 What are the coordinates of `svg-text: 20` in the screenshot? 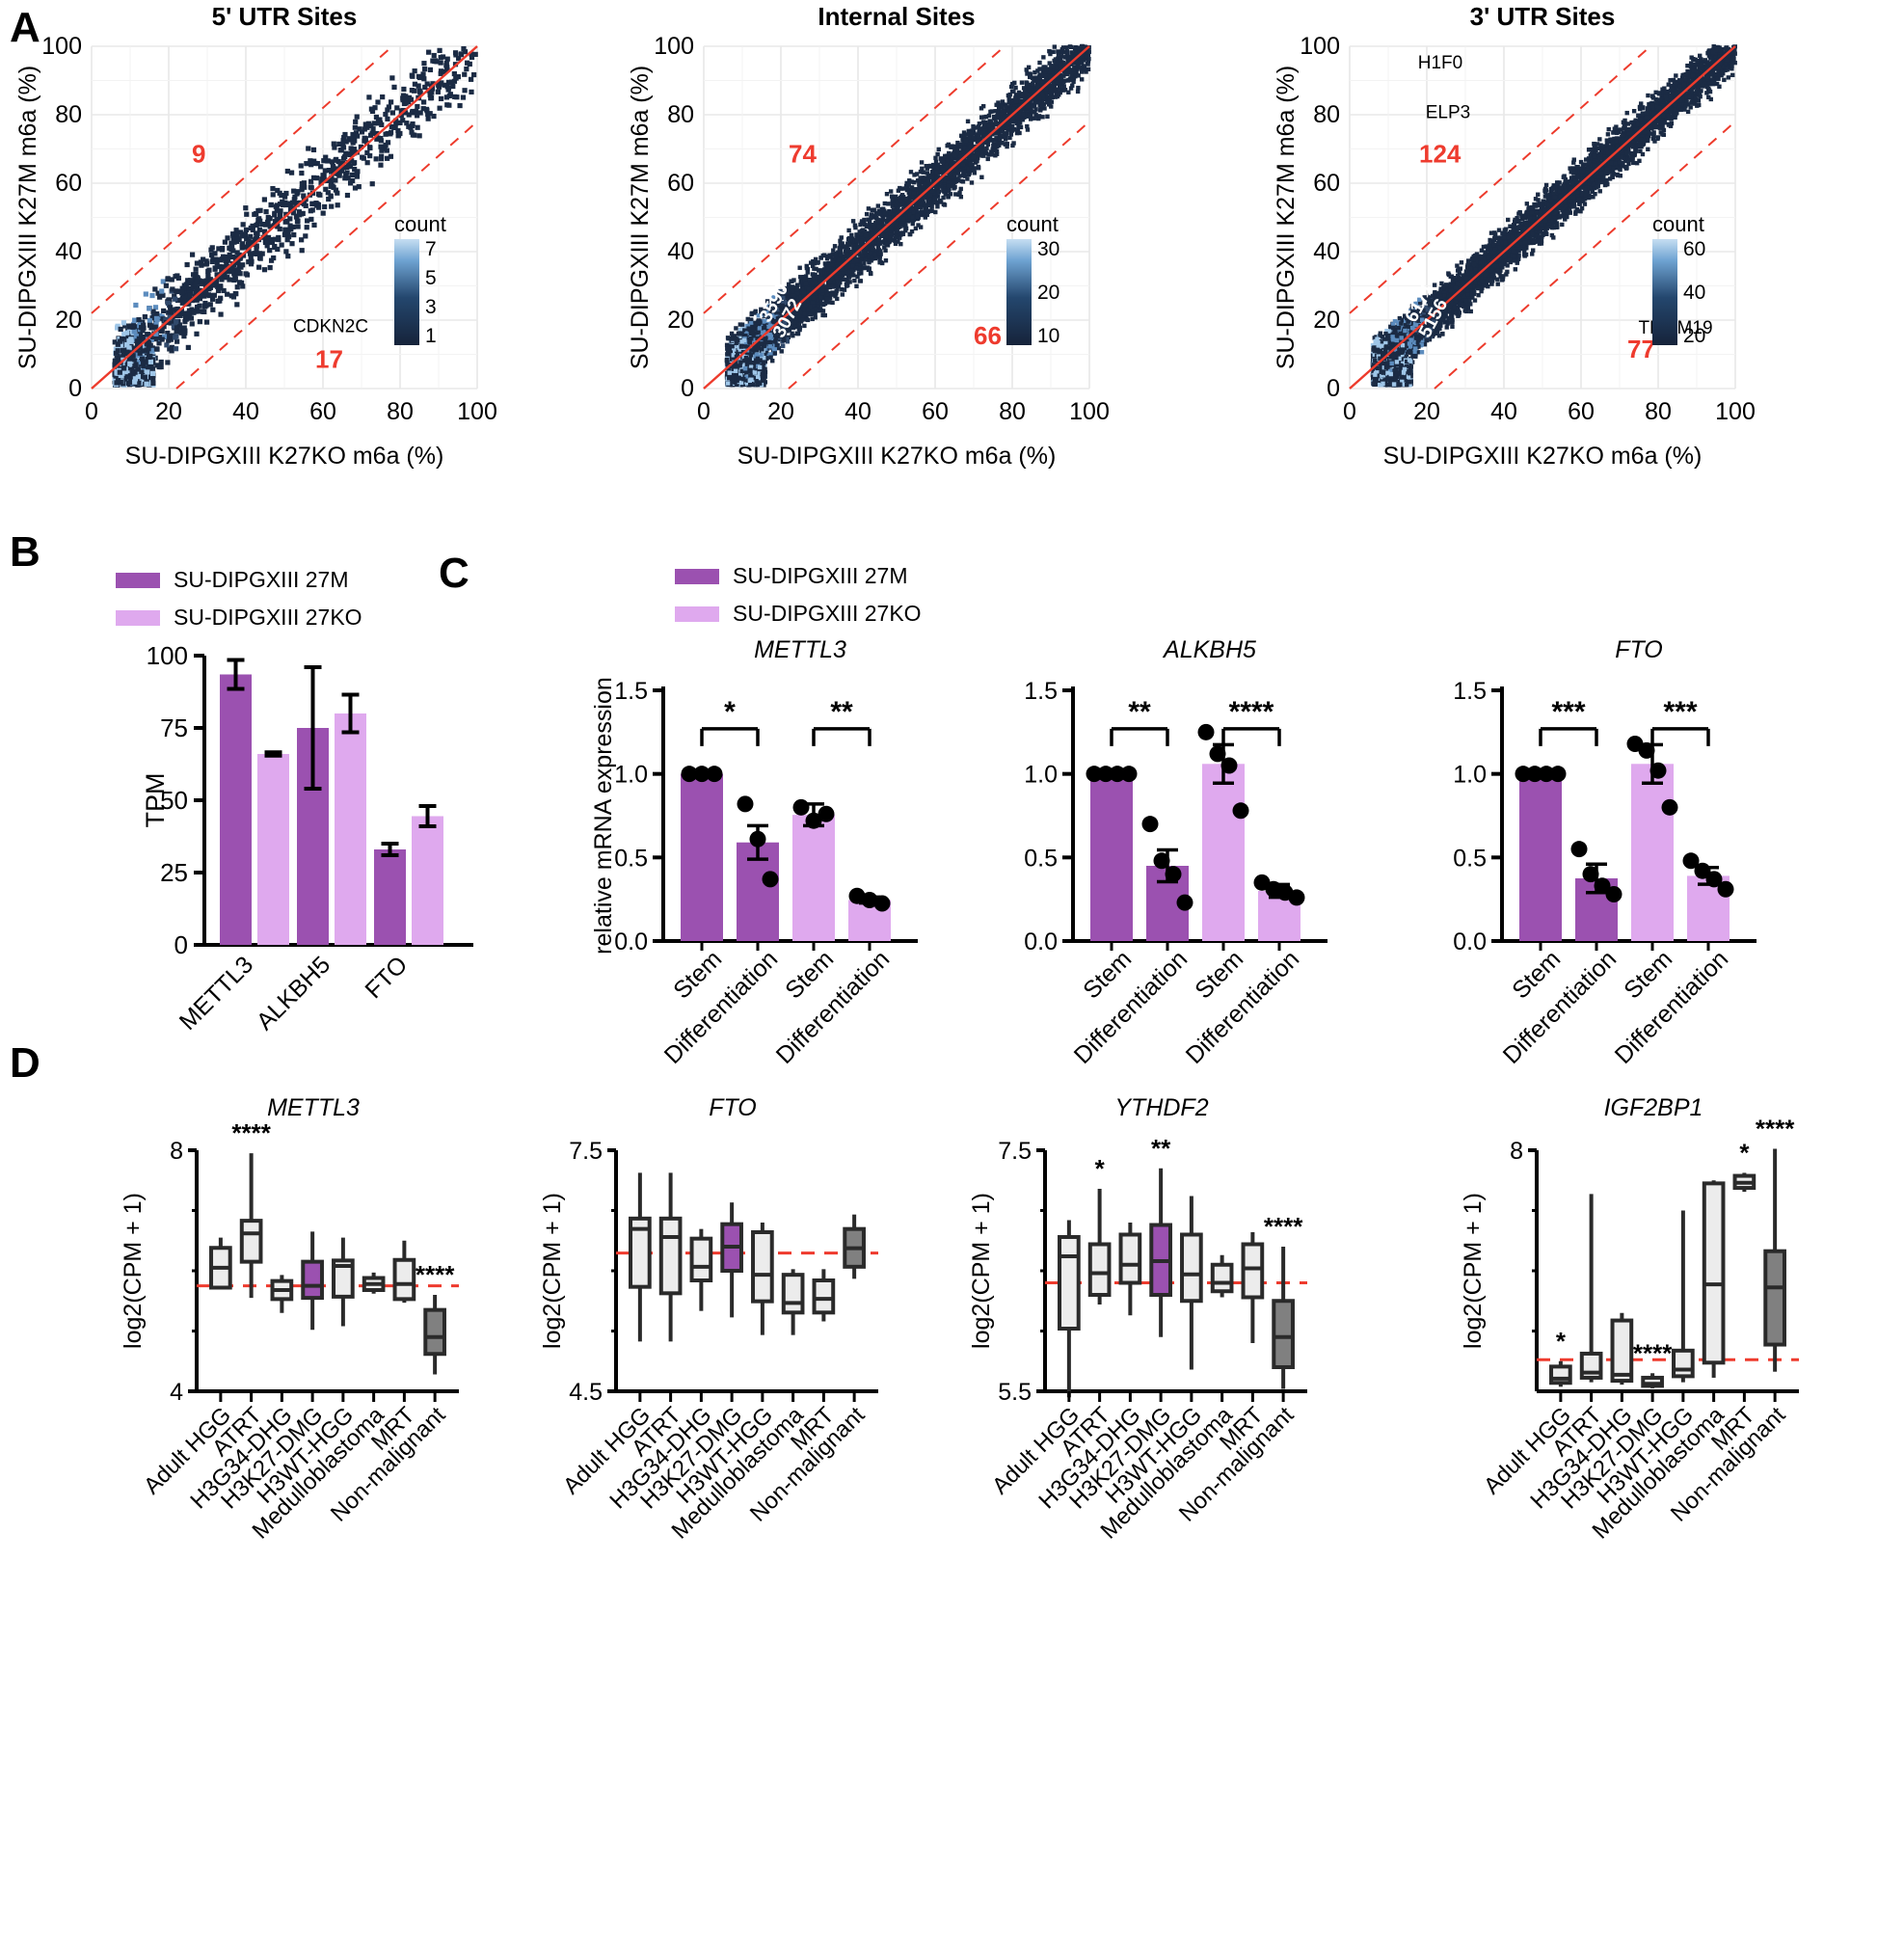 It's located at (168, 411).